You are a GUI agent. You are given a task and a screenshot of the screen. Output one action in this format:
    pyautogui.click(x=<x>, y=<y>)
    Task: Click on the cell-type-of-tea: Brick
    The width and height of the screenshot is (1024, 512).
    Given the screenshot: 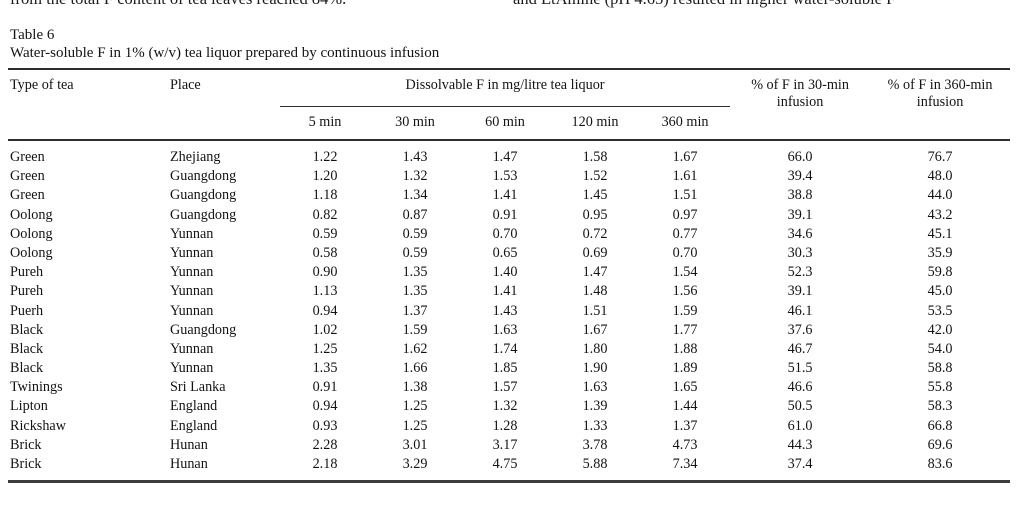 What is the action you would take?
    pyautogui.click(x=26, y=464)
    